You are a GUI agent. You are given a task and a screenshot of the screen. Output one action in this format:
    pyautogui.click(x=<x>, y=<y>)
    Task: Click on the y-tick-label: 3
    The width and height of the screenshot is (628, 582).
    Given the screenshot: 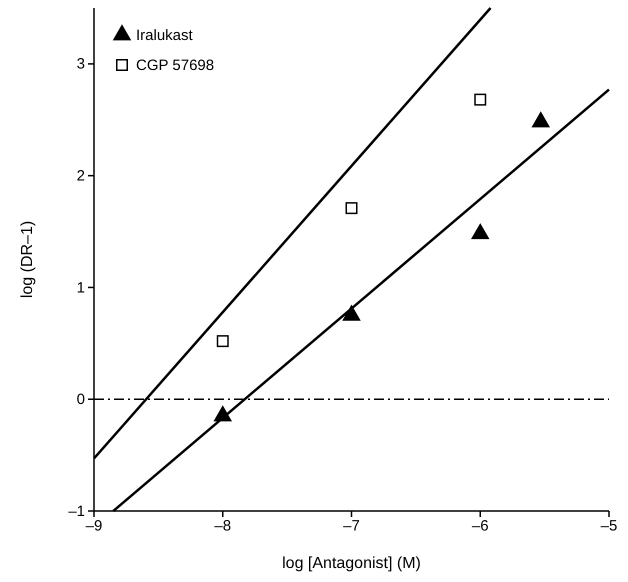 What is the action you would take?
    pyautogui.click(x=80, y=64)
    